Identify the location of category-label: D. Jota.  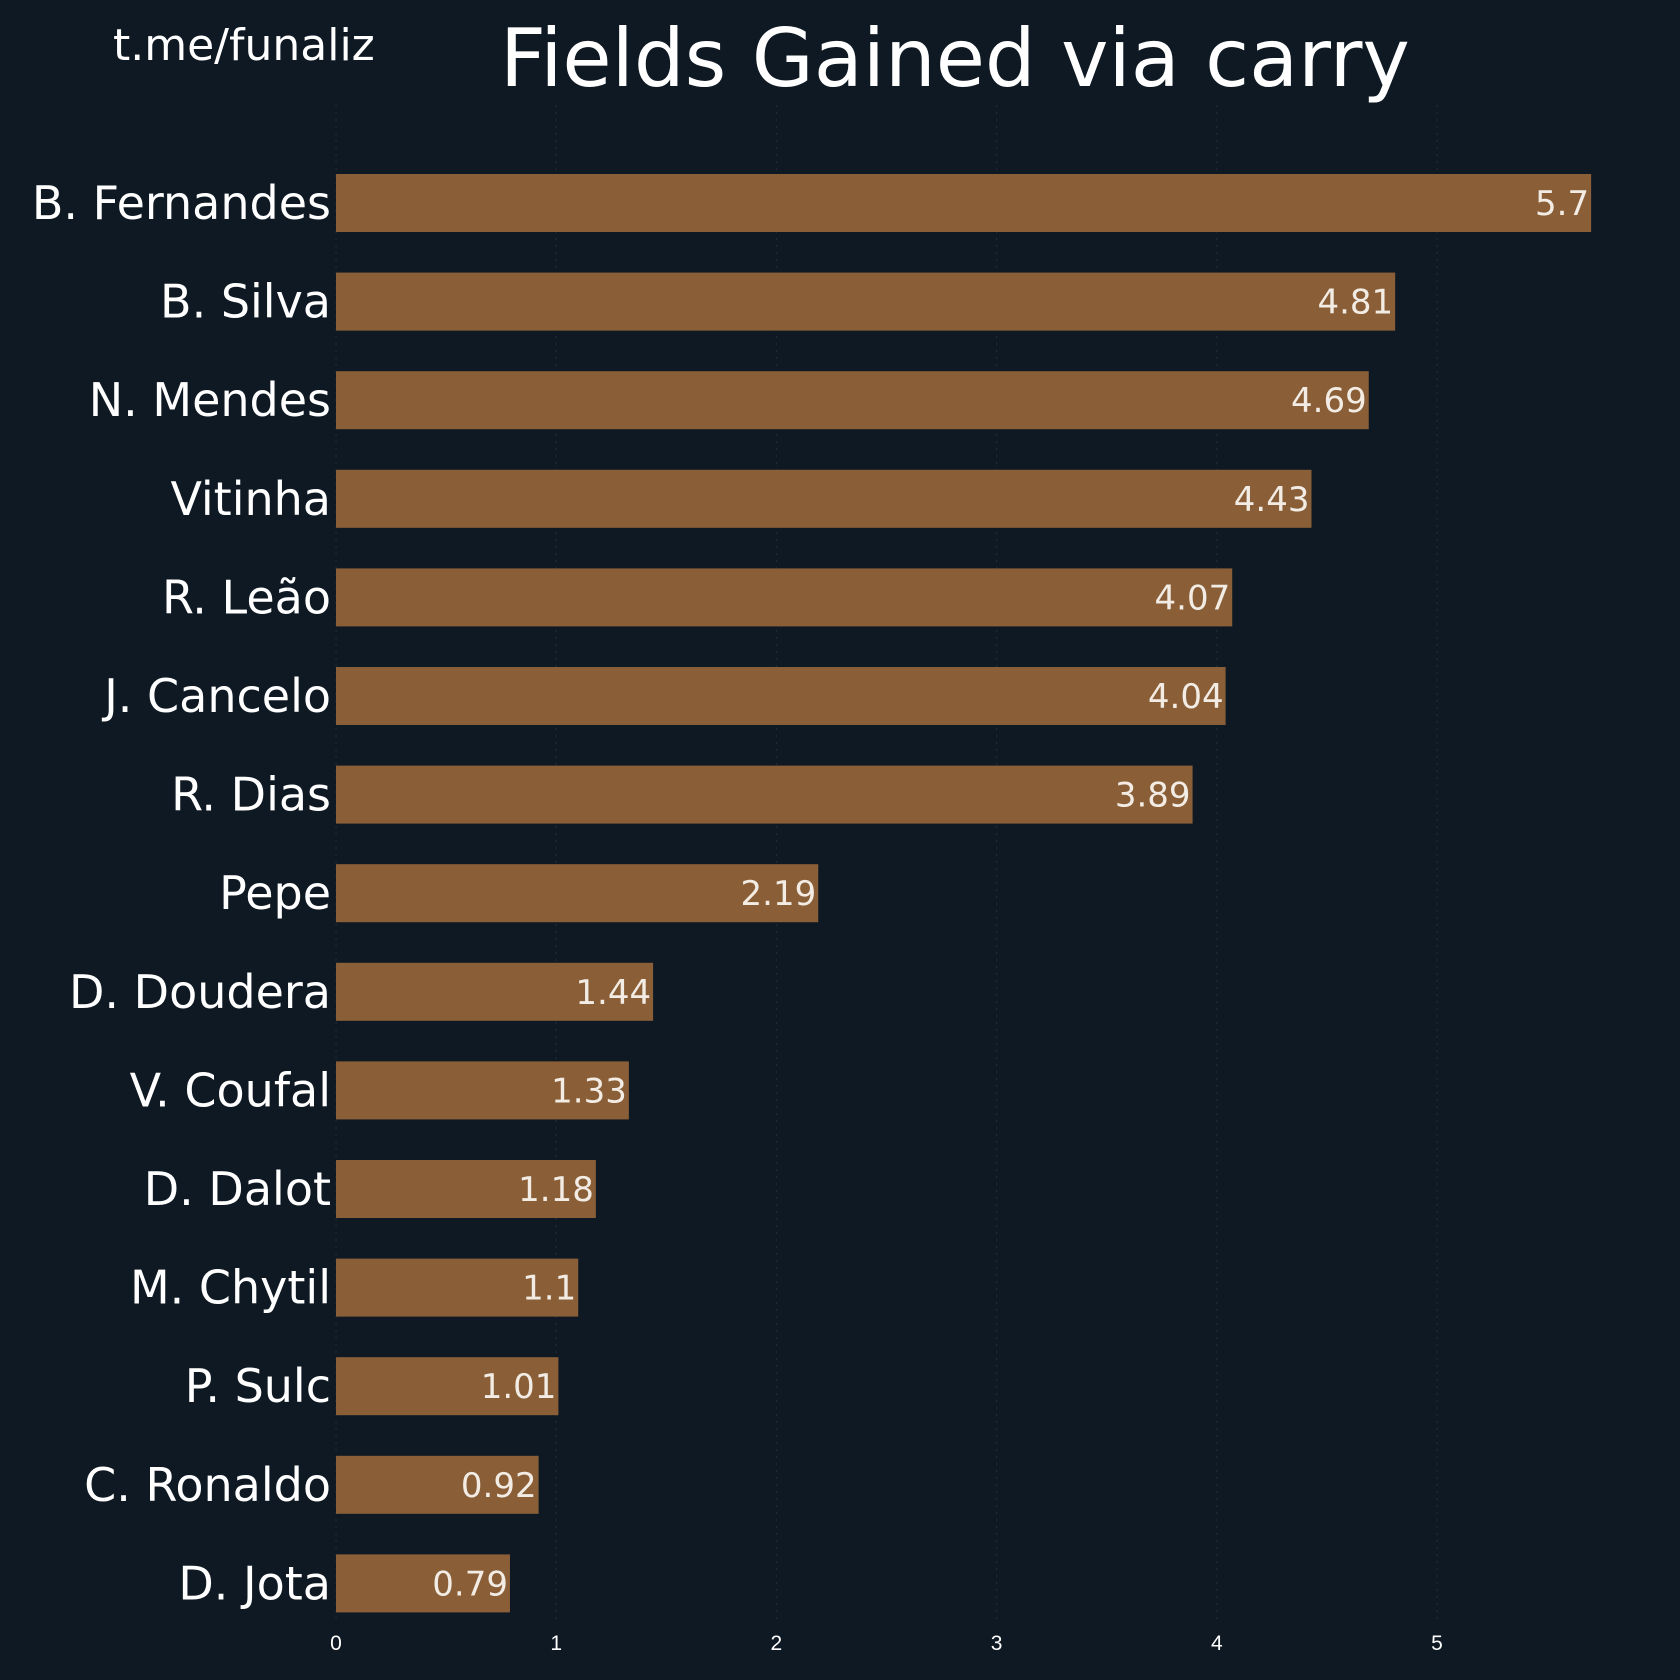
(254, 1583).